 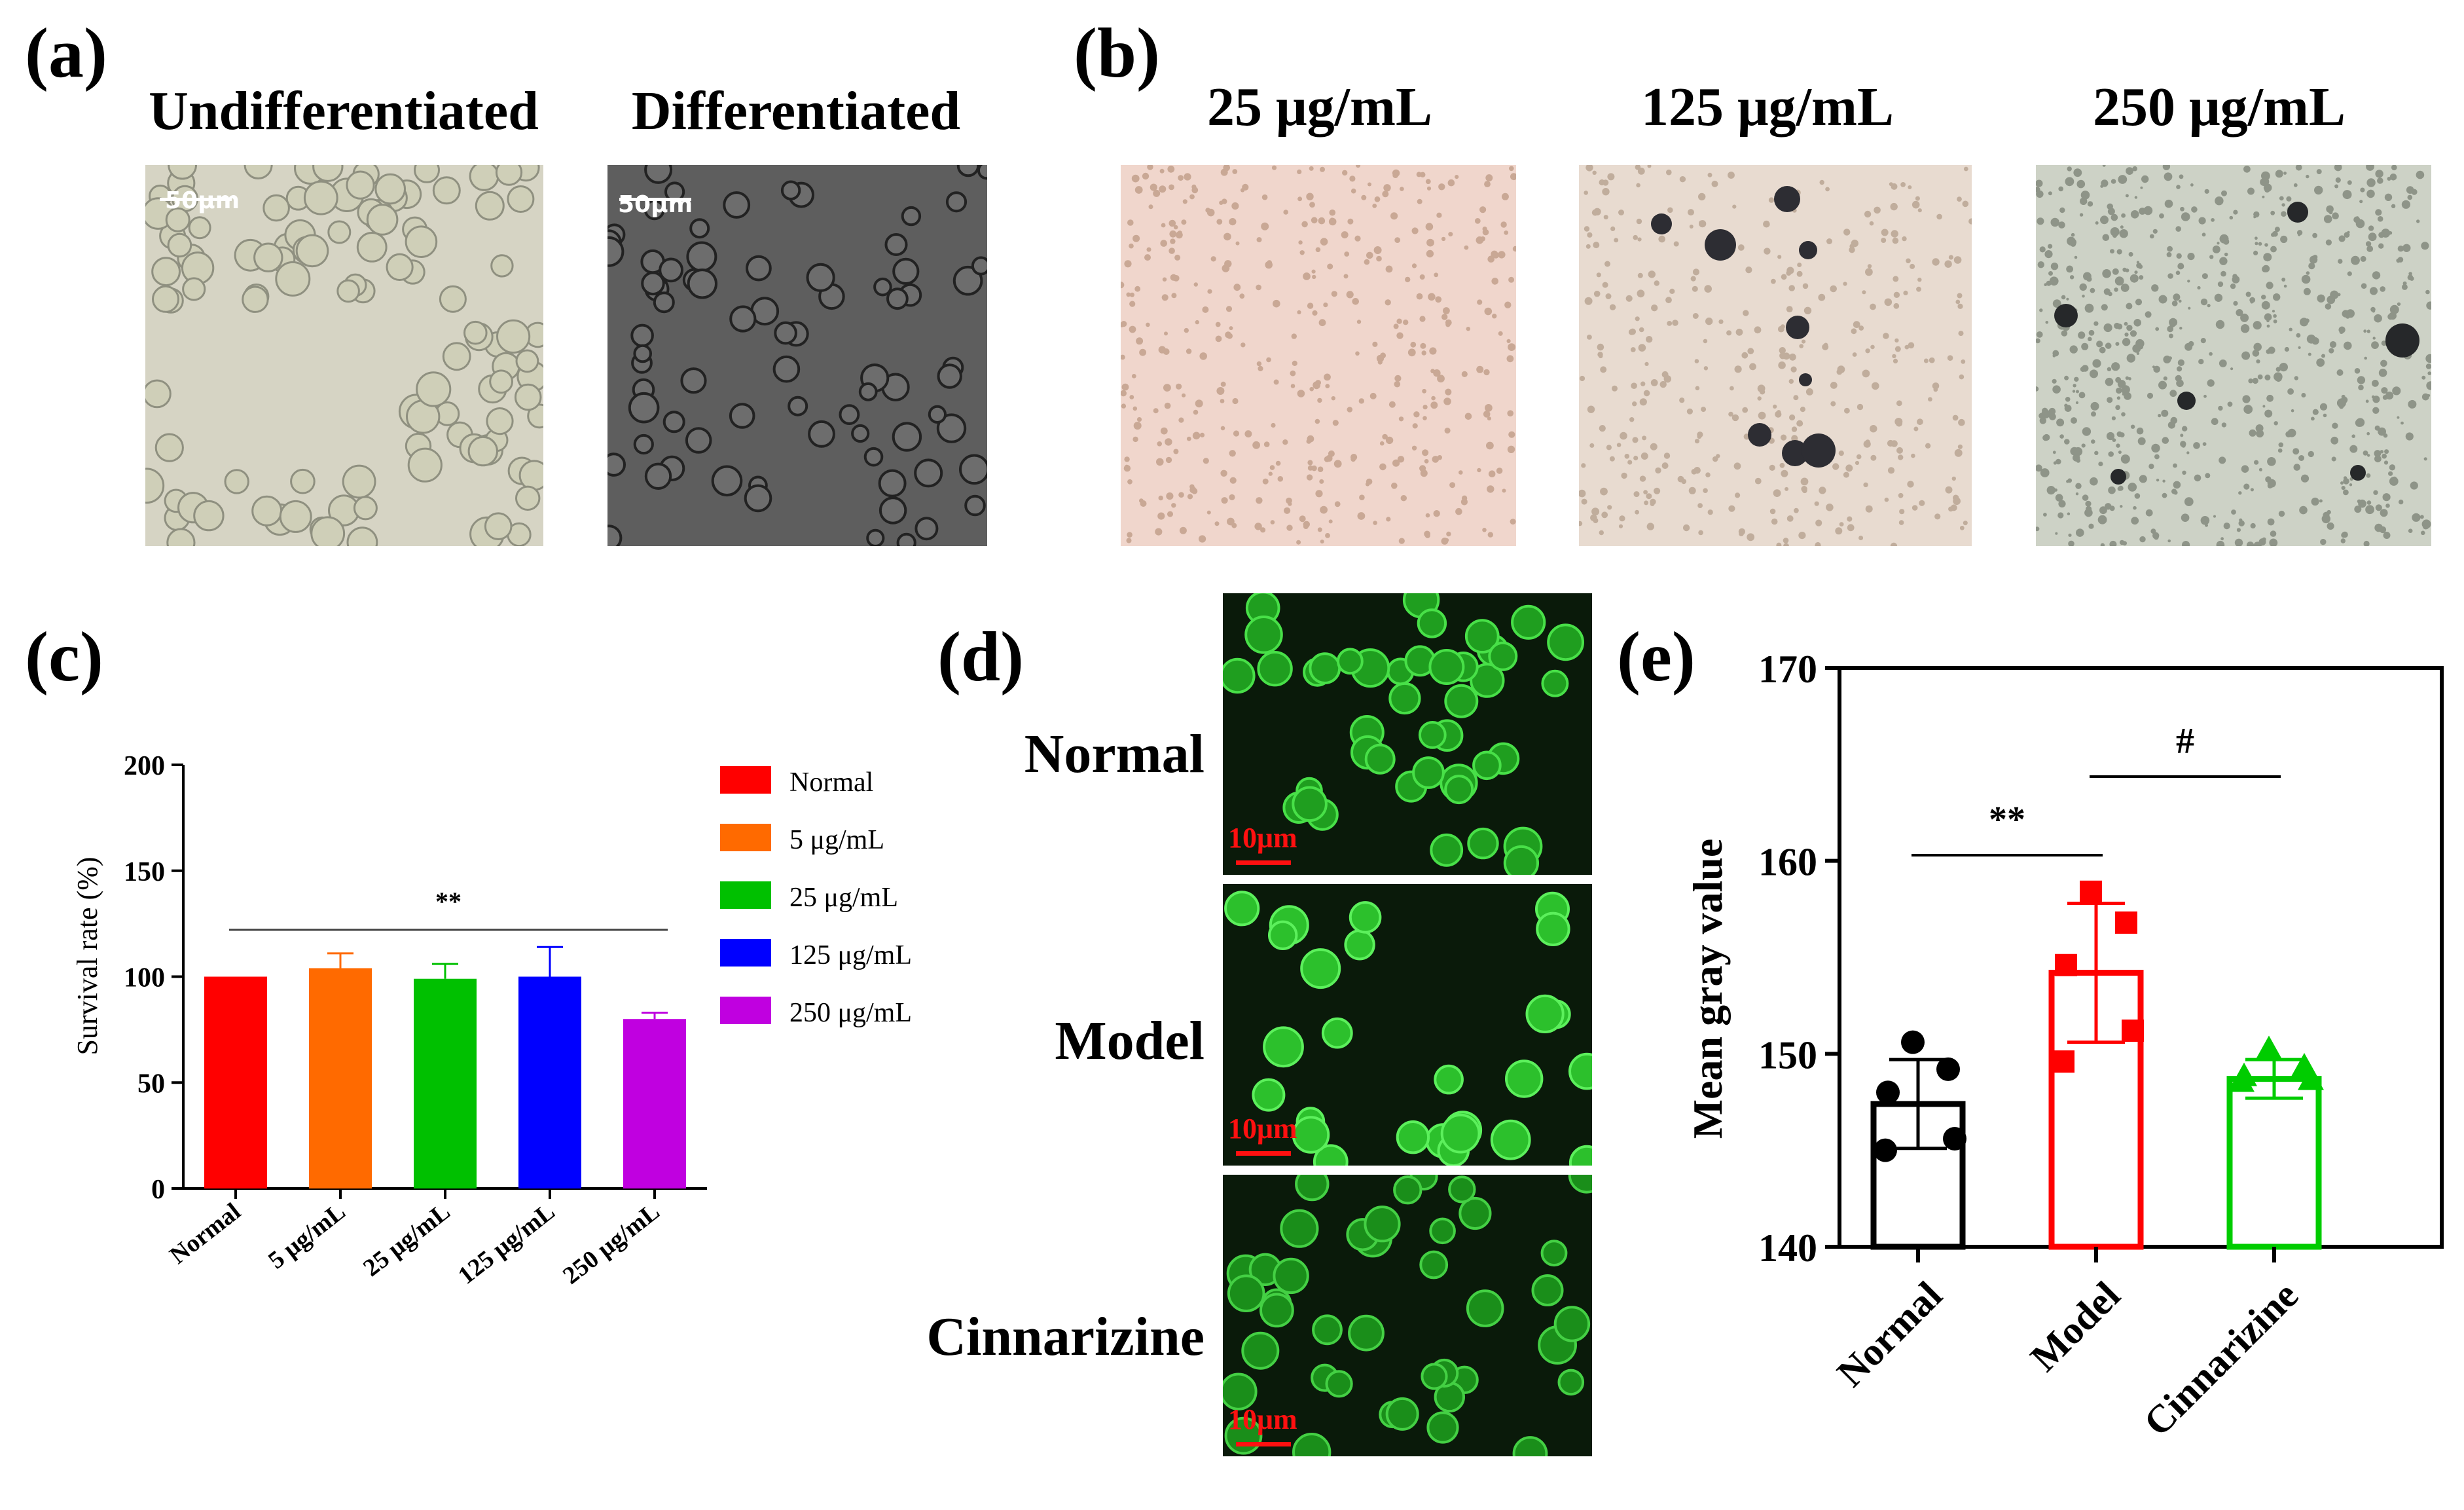 I want to click on x-tick-label: 25 μg/mL, so click(x=406, y=1240).